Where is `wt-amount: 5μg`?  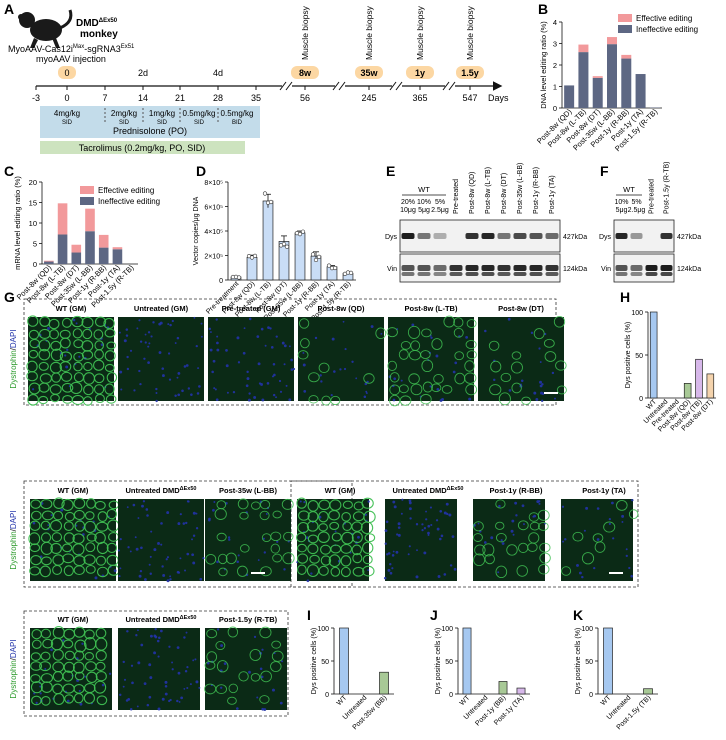
wt-amount: 5μg is located at coordinates (622, 210).